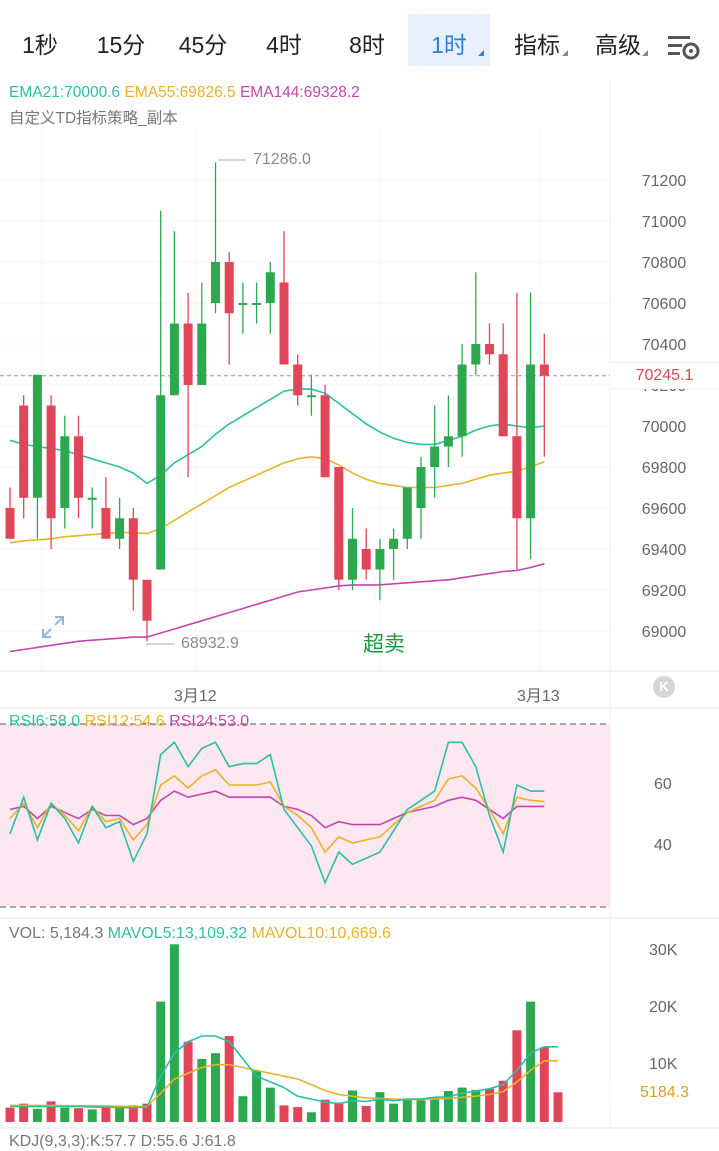 This screenshot has width=719, height=1151. I want to click on mavol10-line, so click(284, 1084).